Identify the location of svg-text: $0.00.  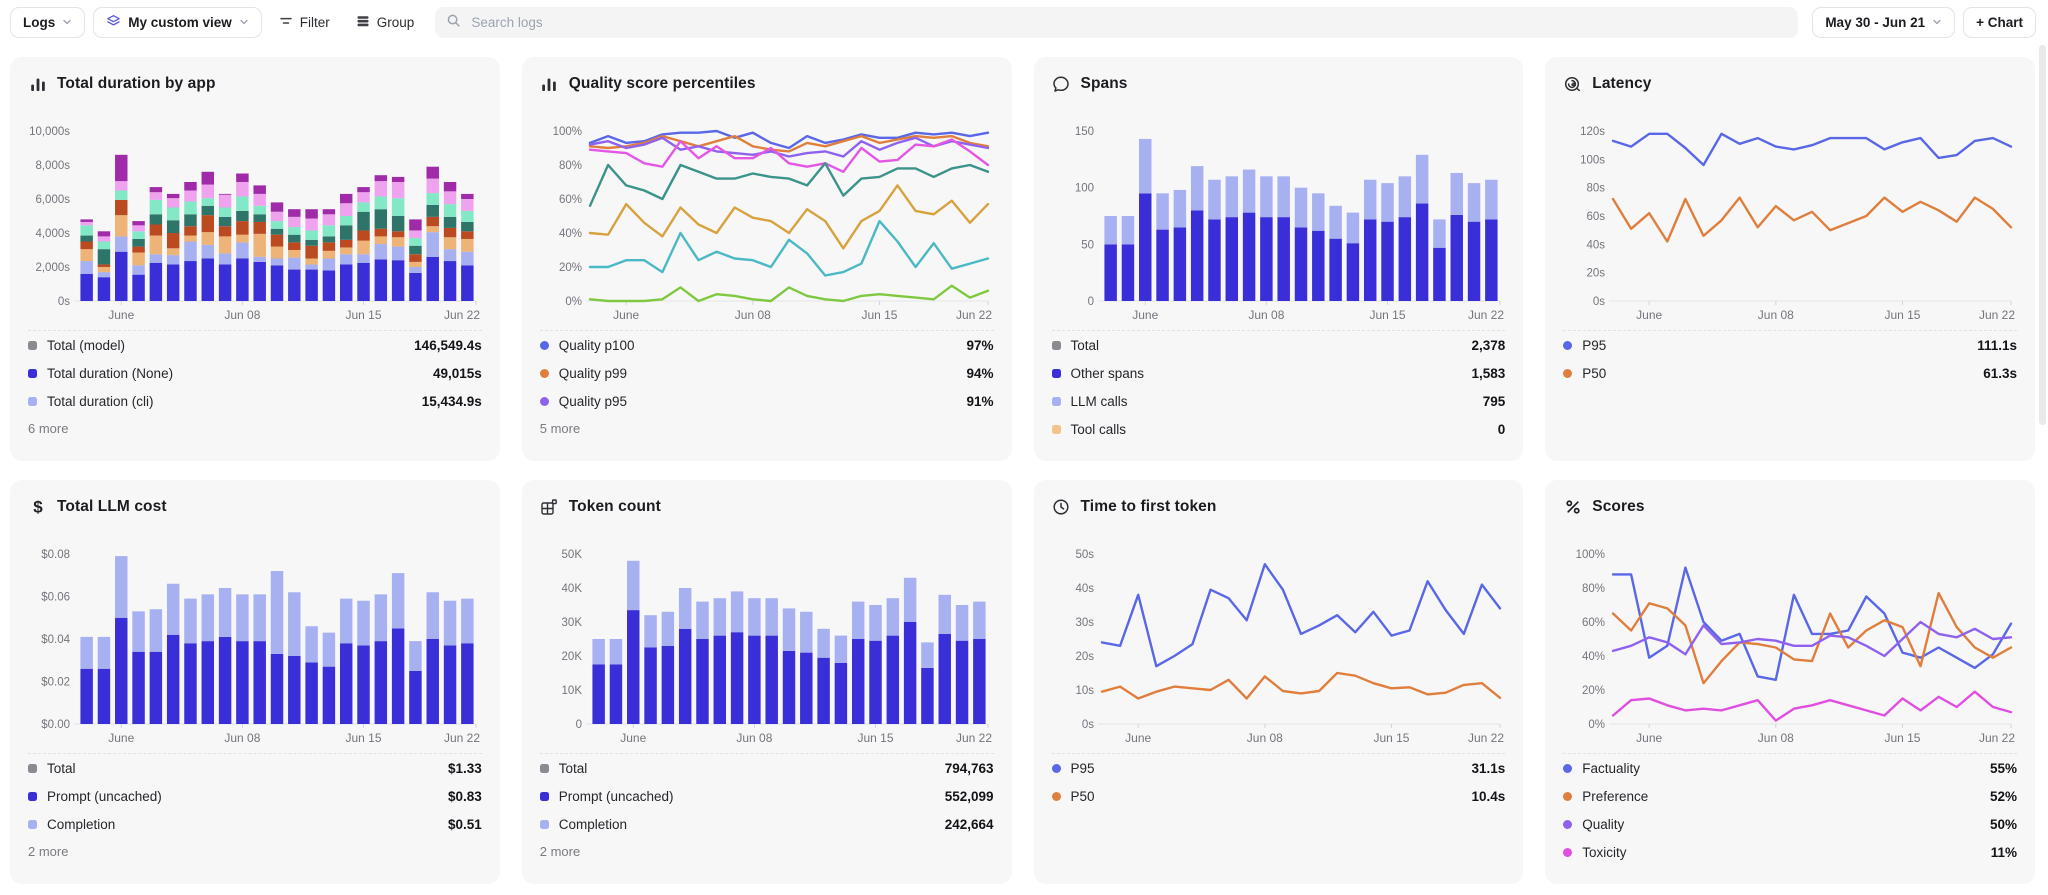
(55, 725).